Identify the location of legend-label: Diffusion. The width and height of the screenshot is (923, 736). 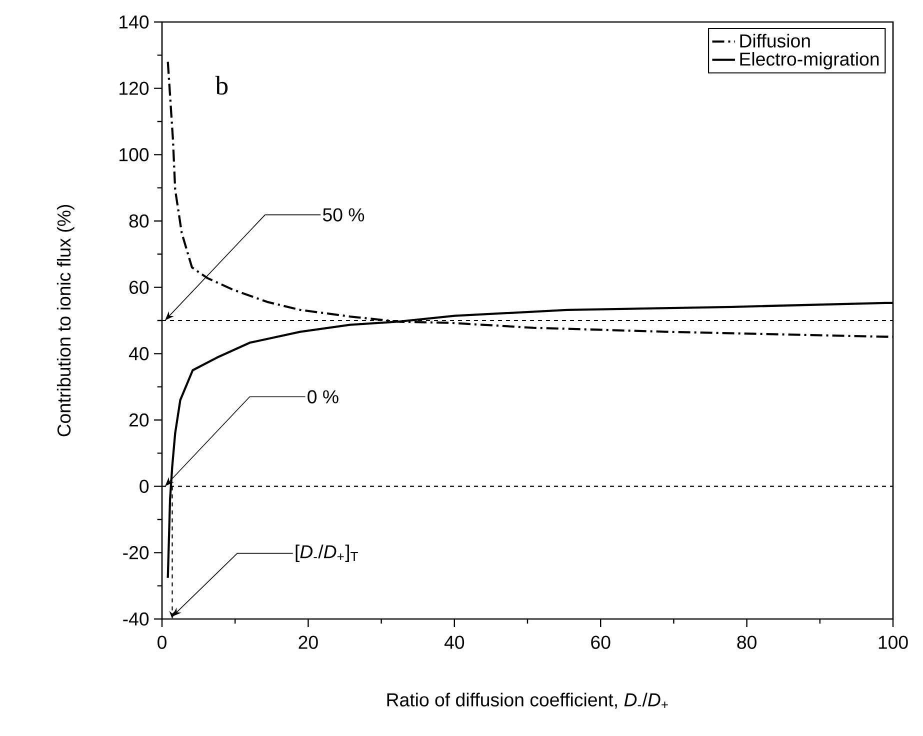
(775, 41).